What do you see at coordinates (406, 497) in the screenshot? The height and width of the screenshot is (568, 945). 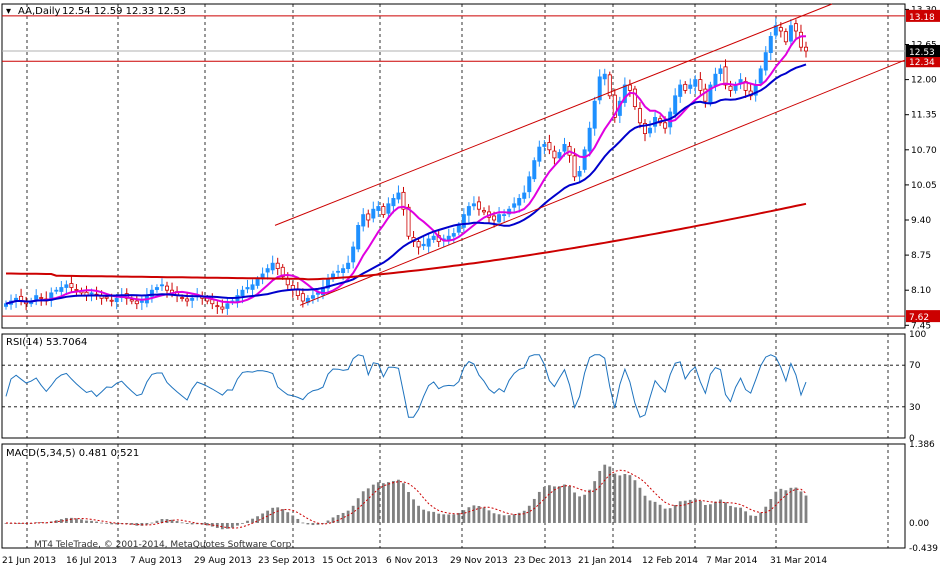 I see `macd-panel` at bounding box center [406, 497].